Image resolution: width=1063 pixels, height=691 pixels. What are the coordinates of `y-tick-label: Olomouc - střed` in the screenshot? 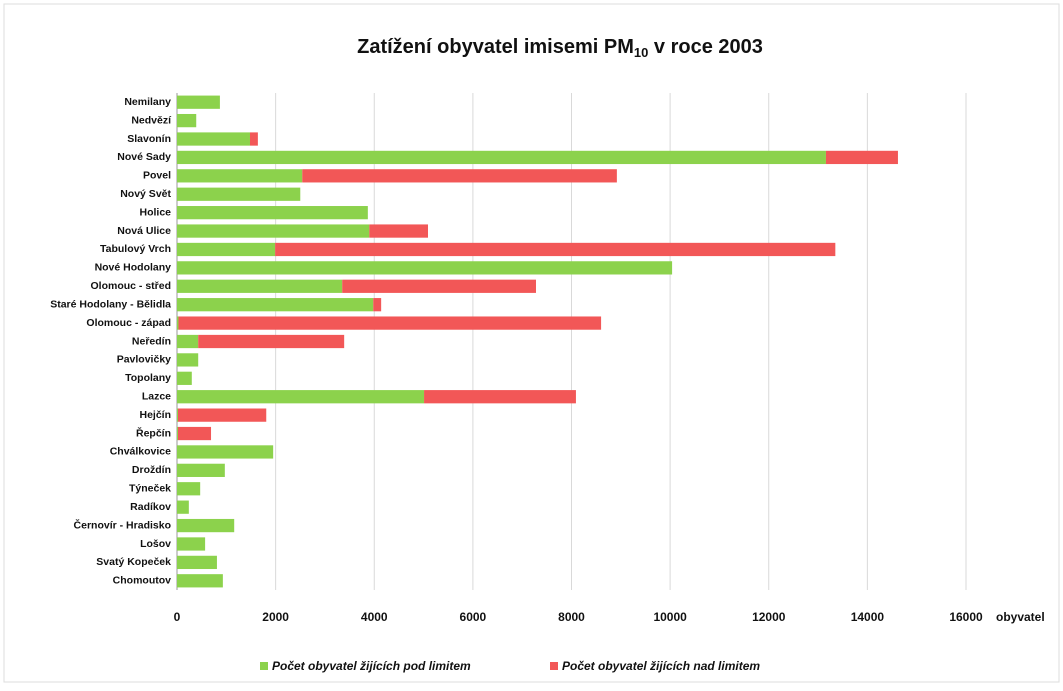 It's located at (130, 286).